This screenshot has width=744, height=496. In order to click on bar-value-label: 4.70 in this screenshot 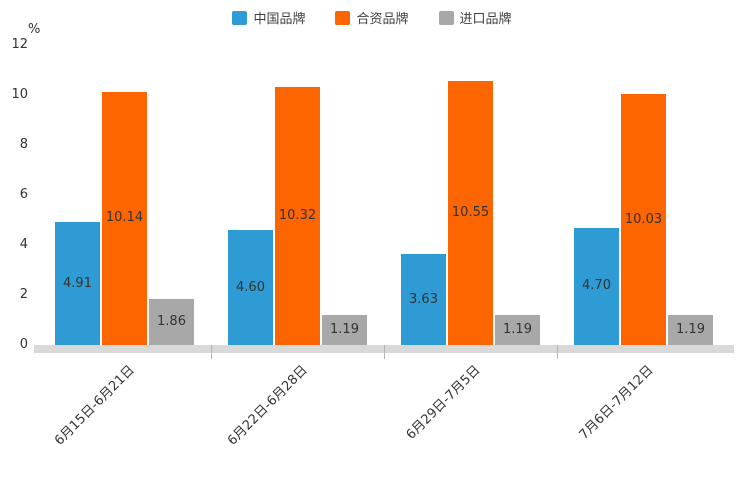, I will do `click(596, 286)`.